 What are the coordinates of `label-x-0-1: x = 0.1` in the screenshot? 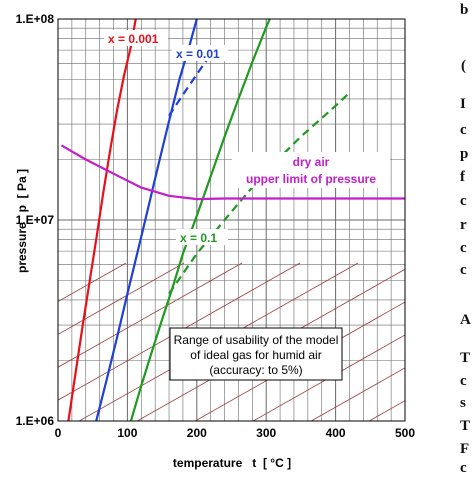 It's located at (198, 238).